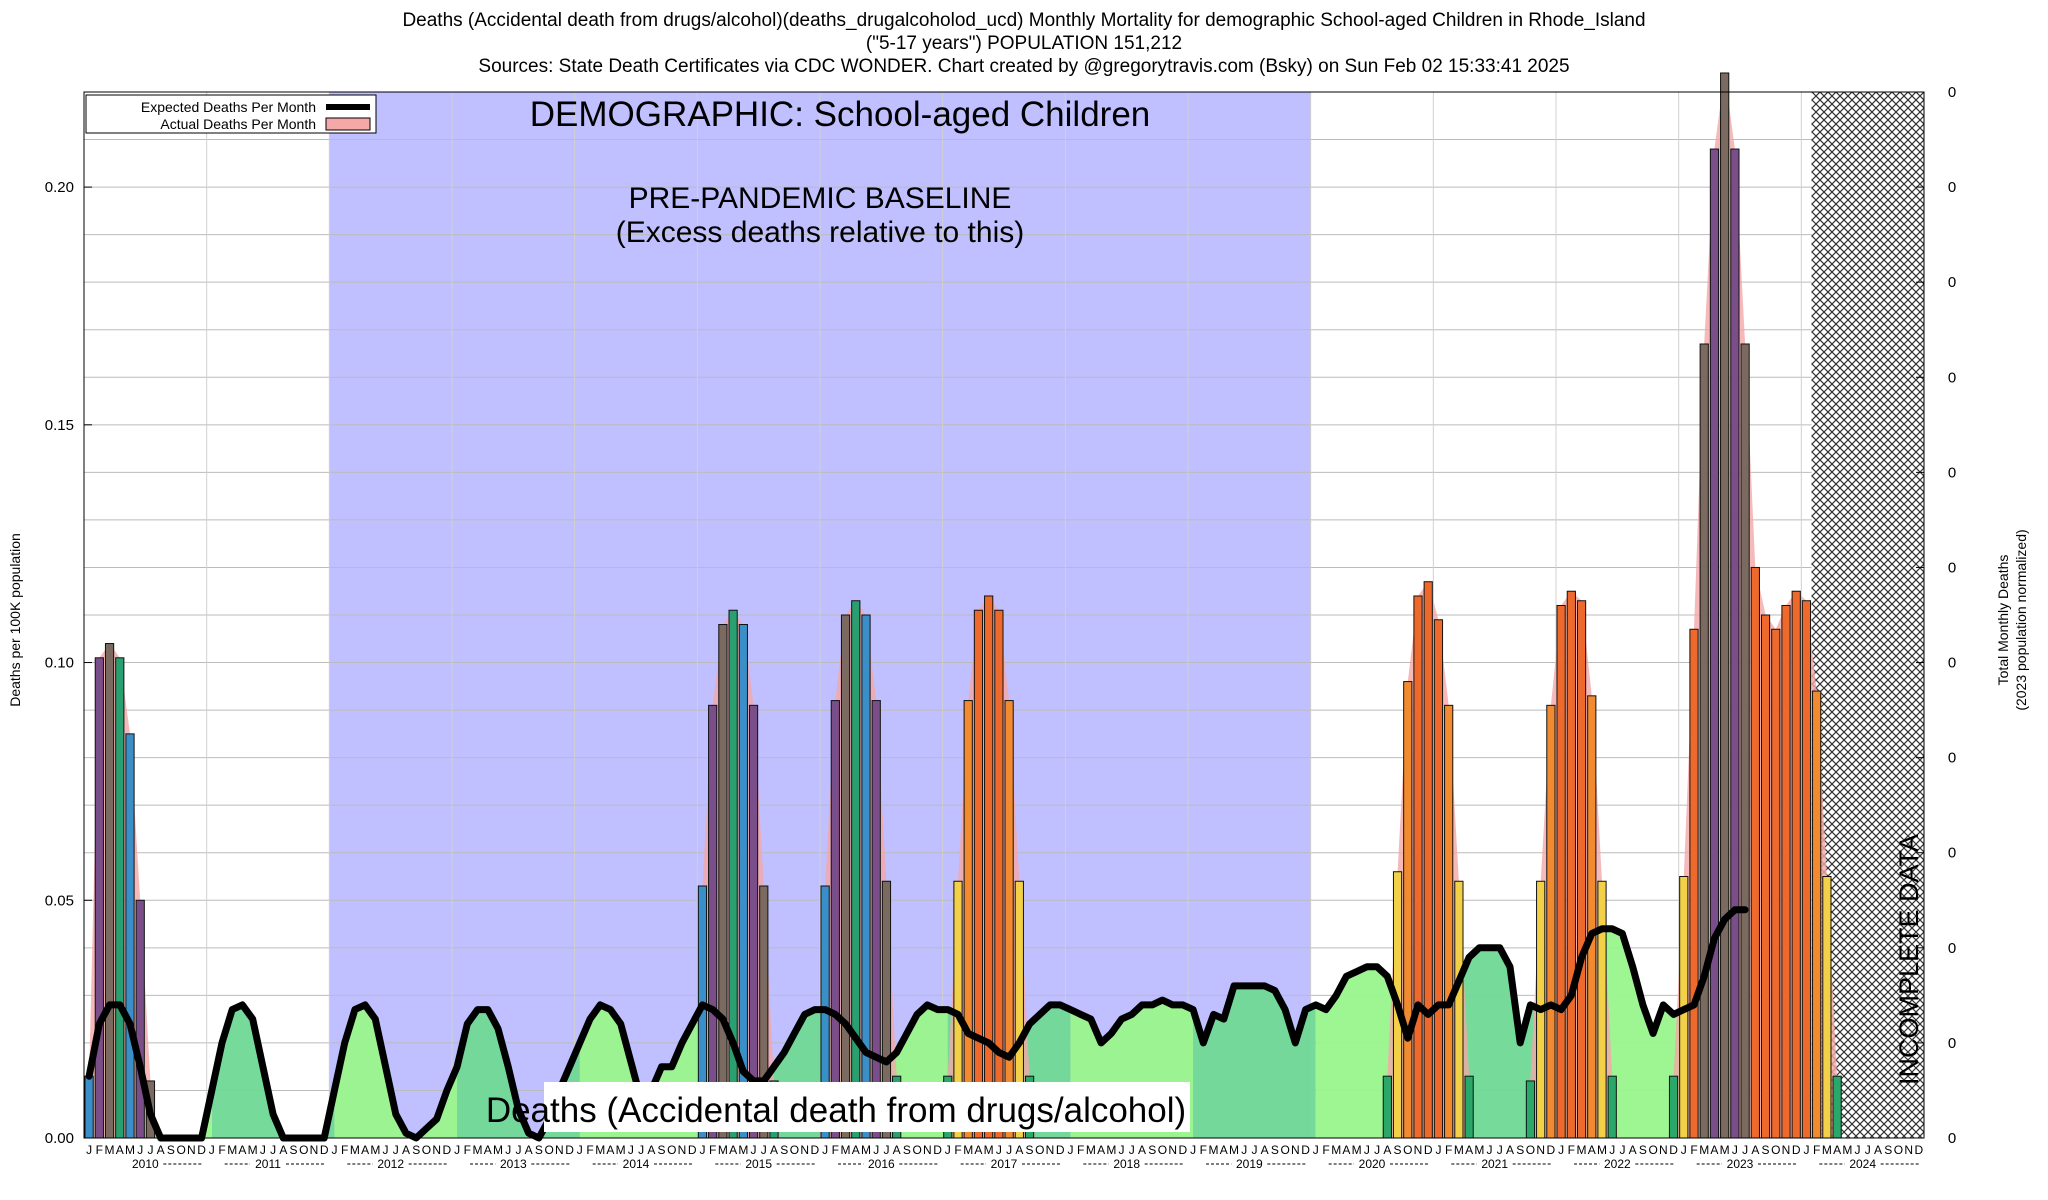 This screenshot has height=1200, width=2048. Describe the element at coordinates (881, 1164) in the screenshot. I see `year-tick-label: 2016` at that location.